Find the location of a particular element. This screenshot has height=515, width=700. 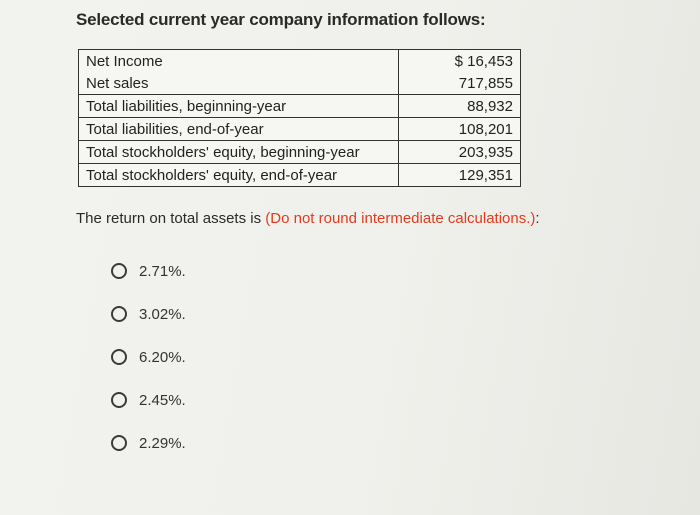

row-label-liabilities-end: Total liabilities, end-of-year is located at coordinates (238, 129).